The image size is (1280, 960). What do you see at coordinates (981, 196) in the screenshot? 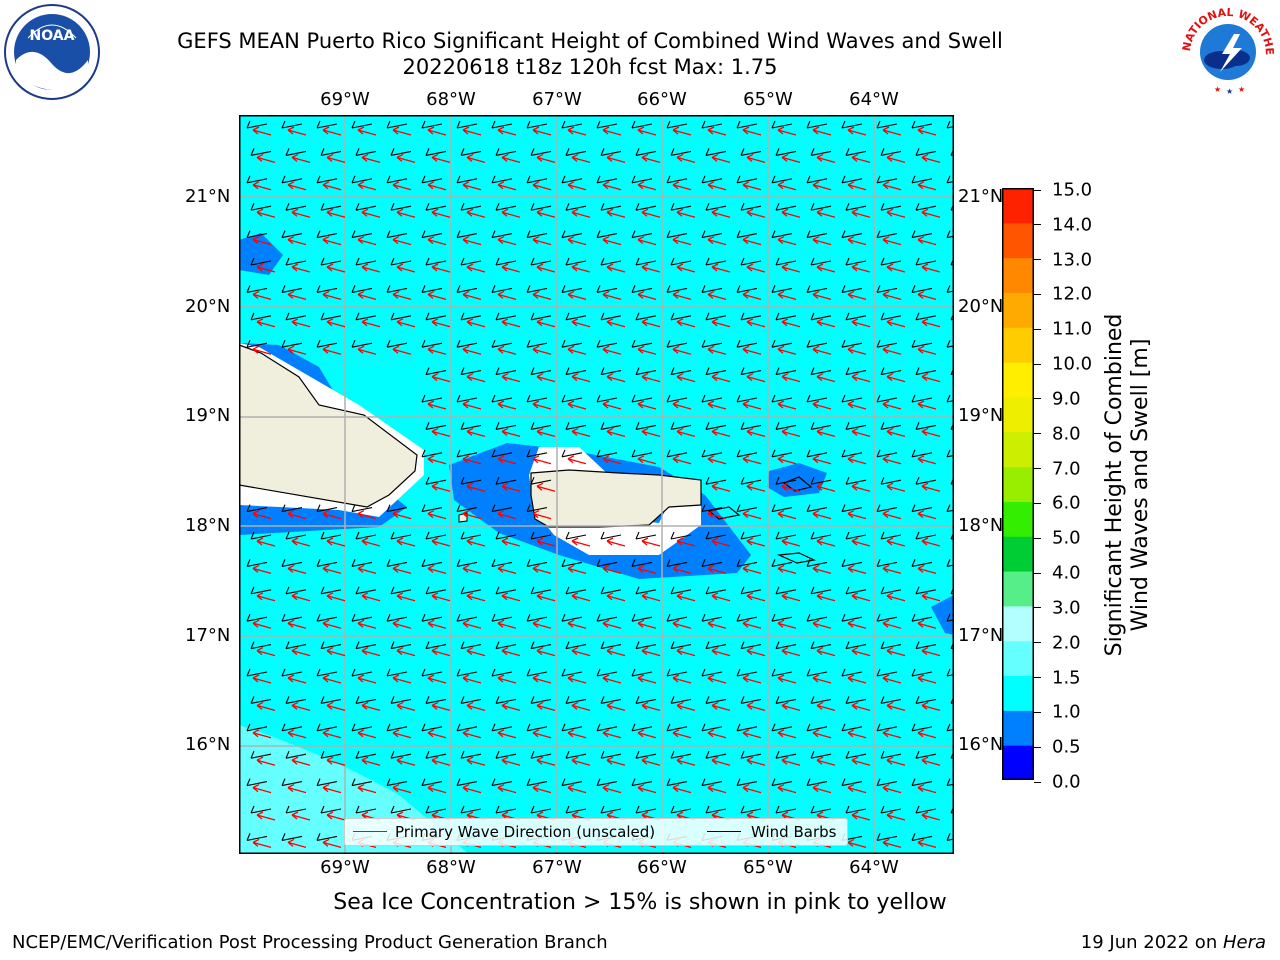
I see `lat-label-21n-right: 21°N` at bounding box center [981, 196].